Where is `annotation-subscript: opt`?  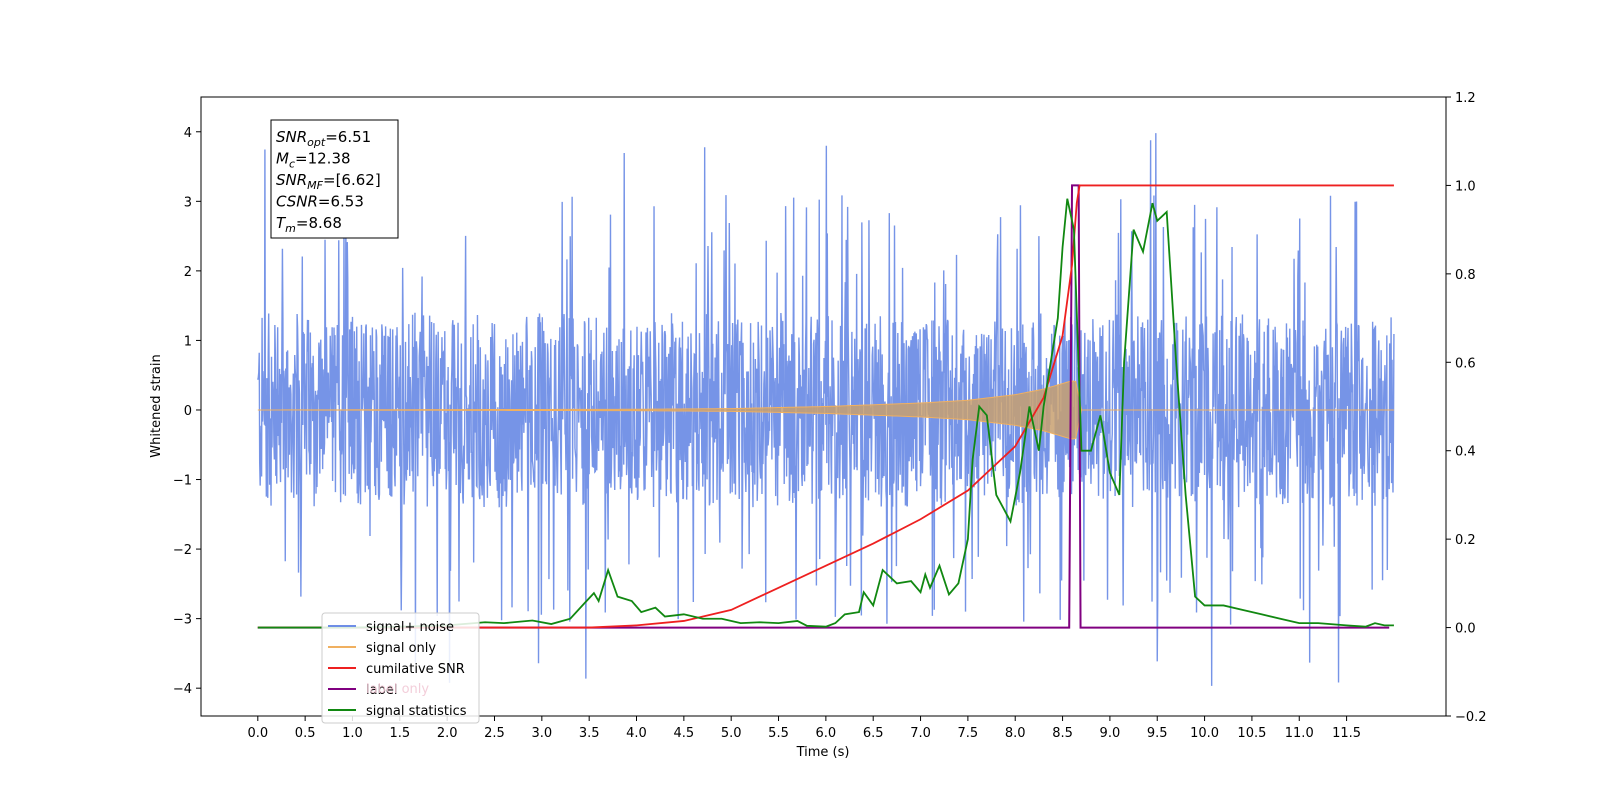 annotation-subscript: opt is located at coordinates (316, 142).